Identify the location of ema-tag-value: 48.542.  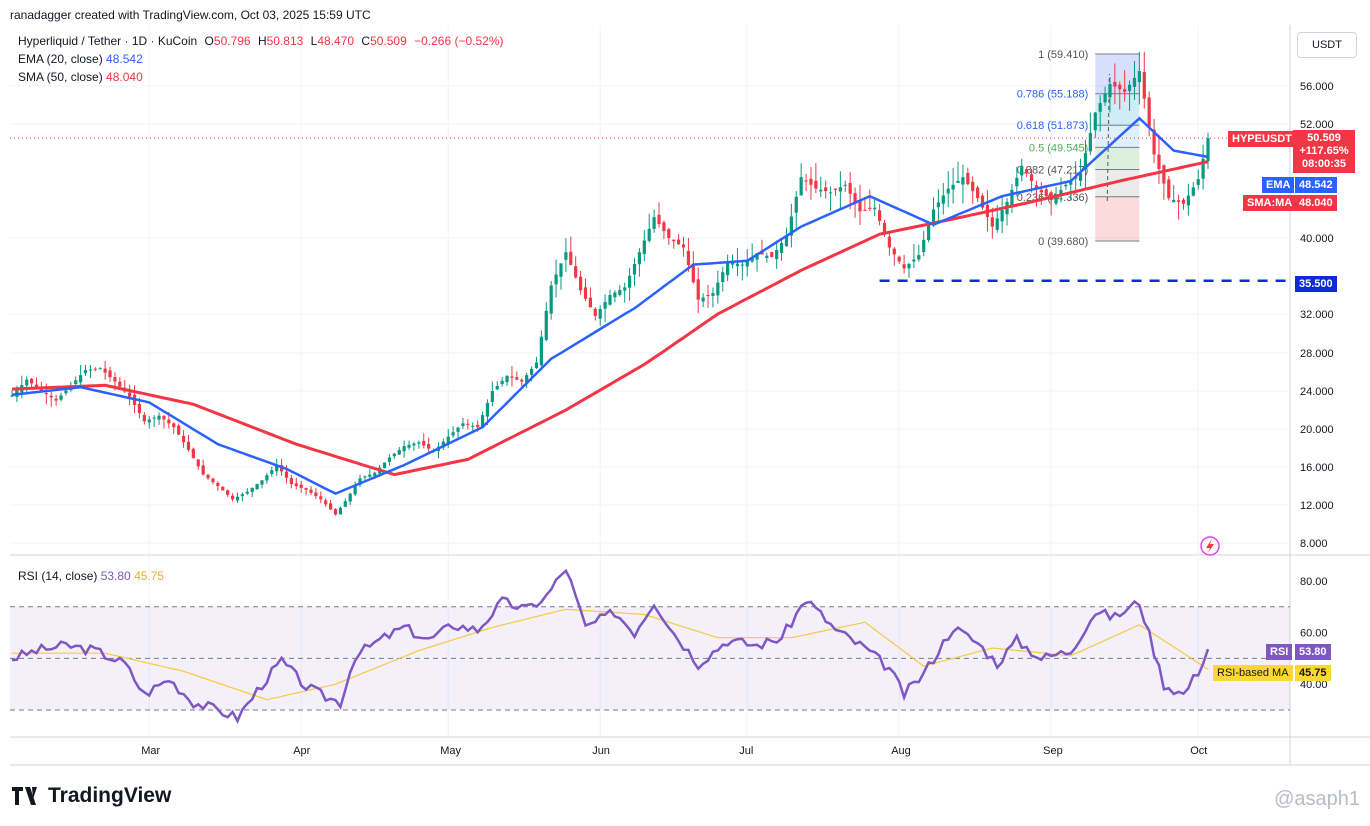
(1316, 185).